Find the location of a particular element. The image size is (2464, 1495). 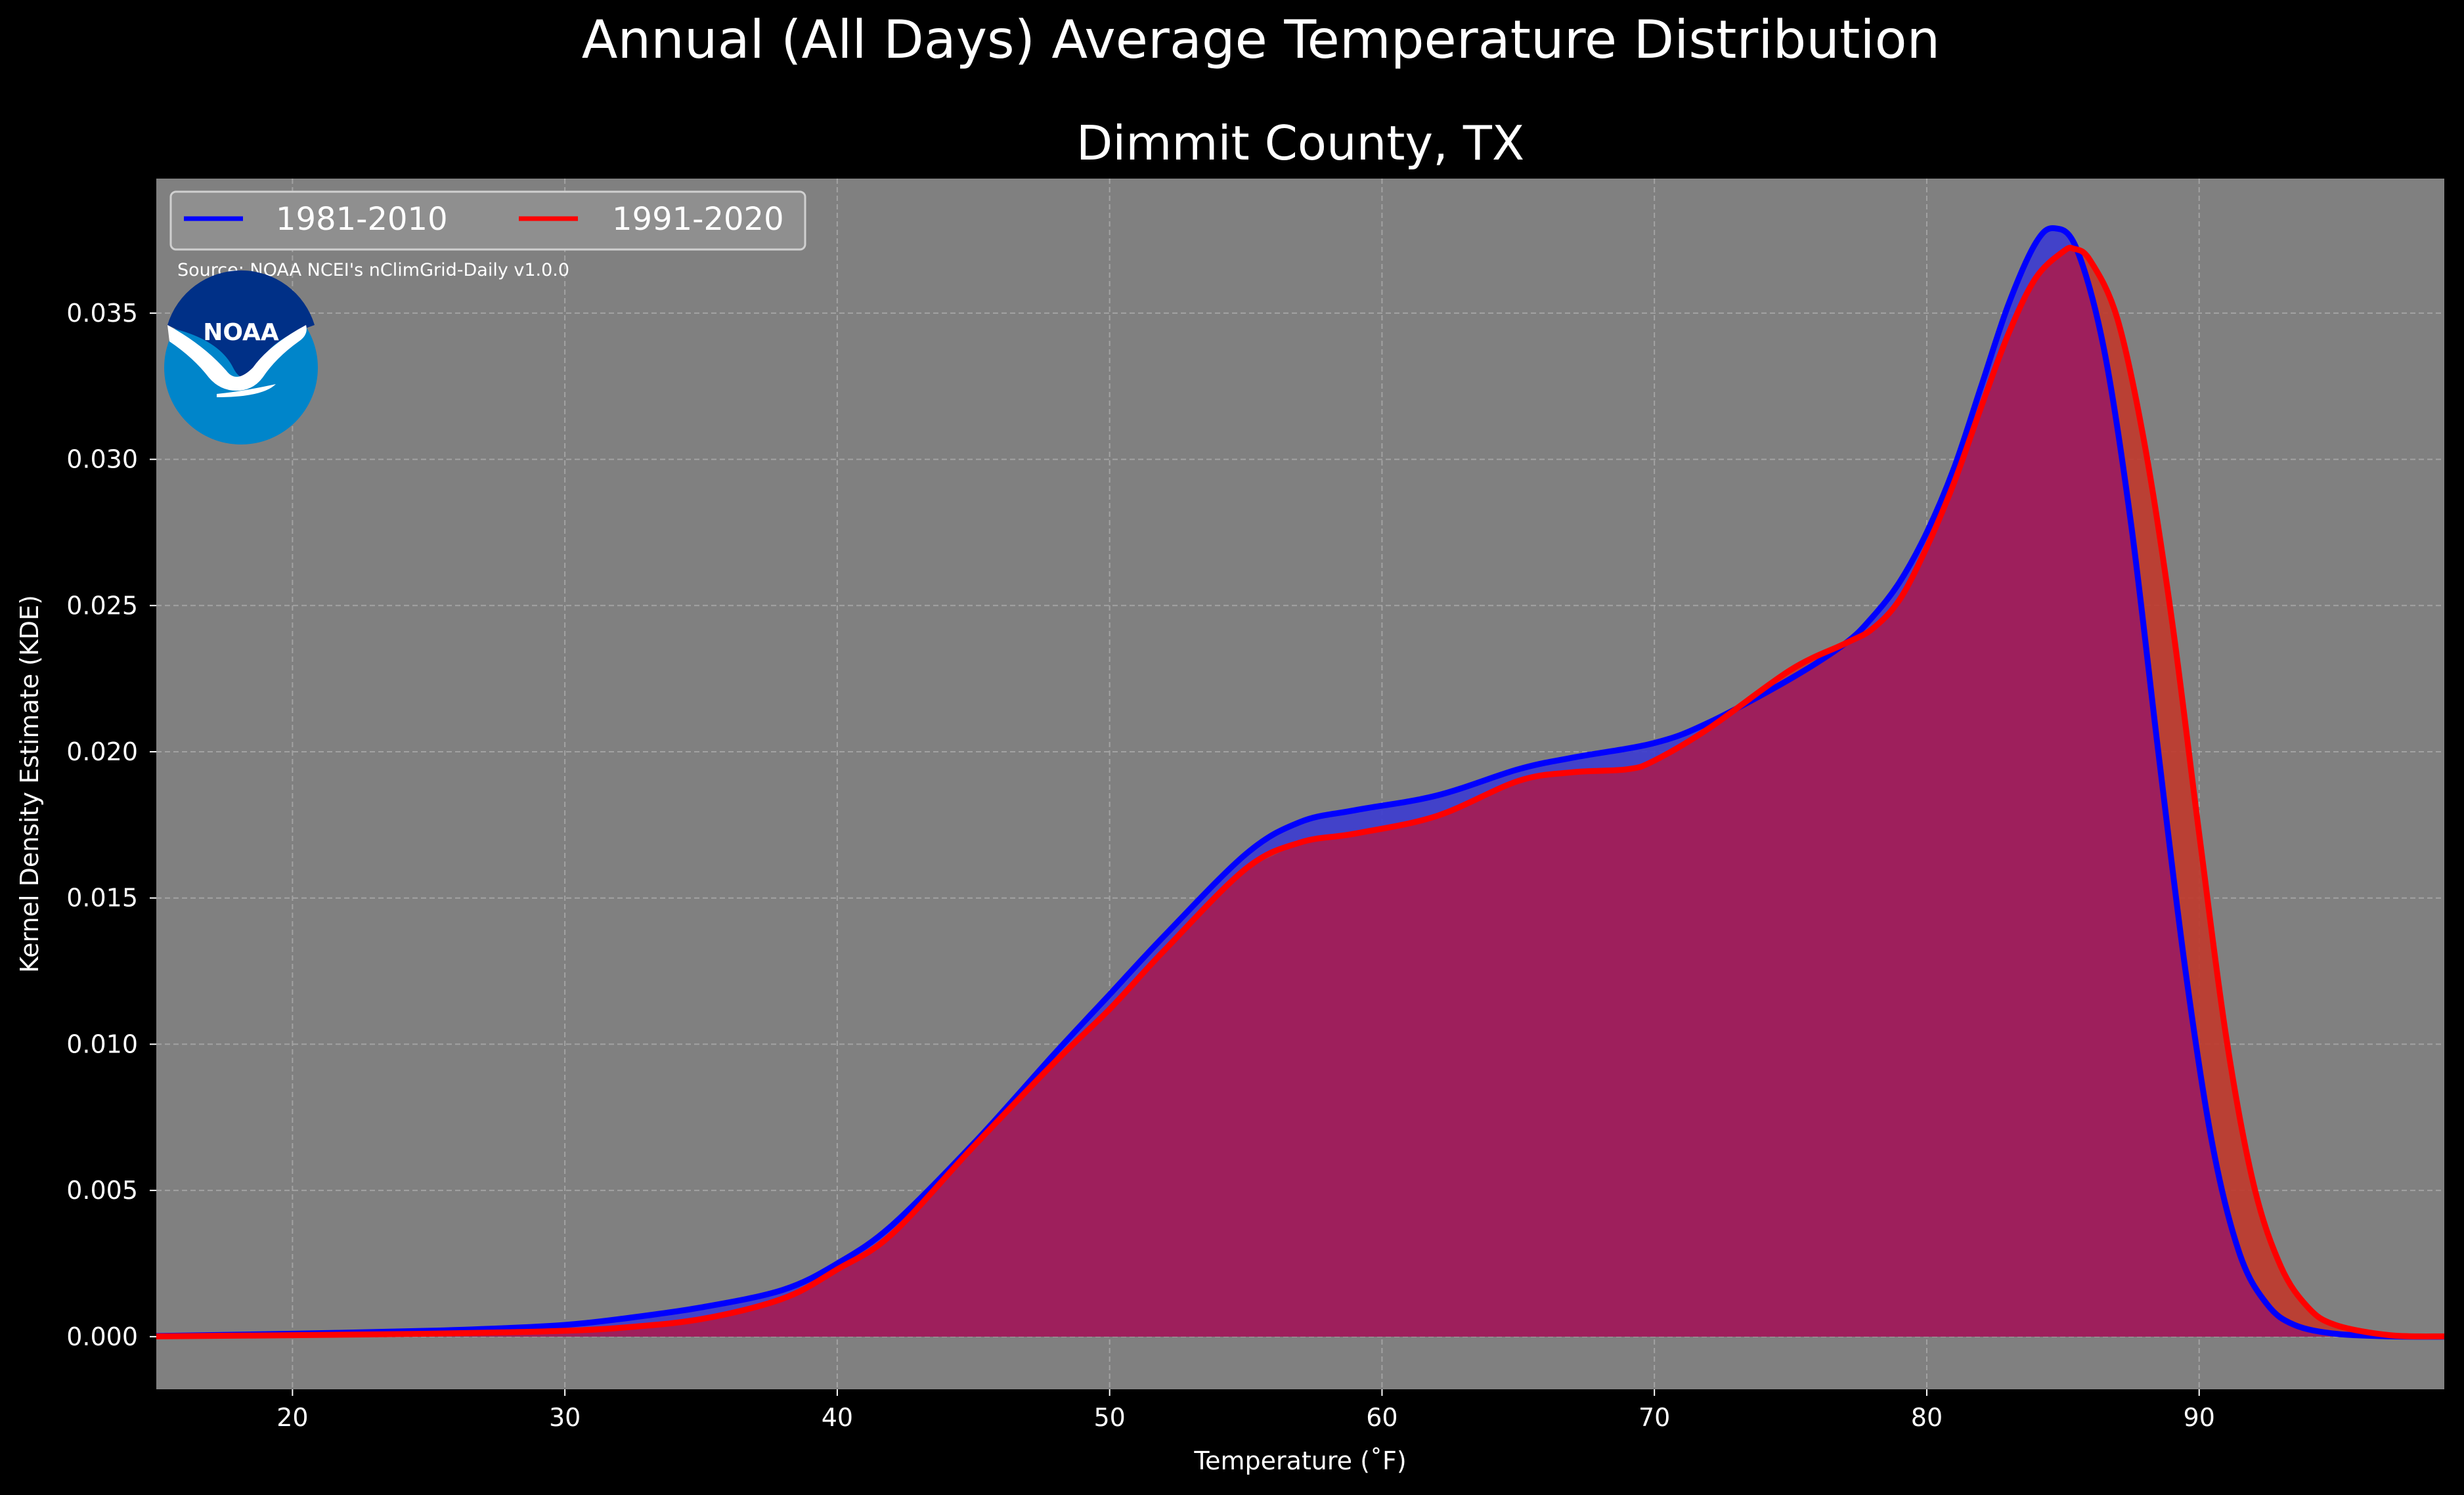

legend: 1981-2010 1991-2020 is located at coordinates (488, 220).